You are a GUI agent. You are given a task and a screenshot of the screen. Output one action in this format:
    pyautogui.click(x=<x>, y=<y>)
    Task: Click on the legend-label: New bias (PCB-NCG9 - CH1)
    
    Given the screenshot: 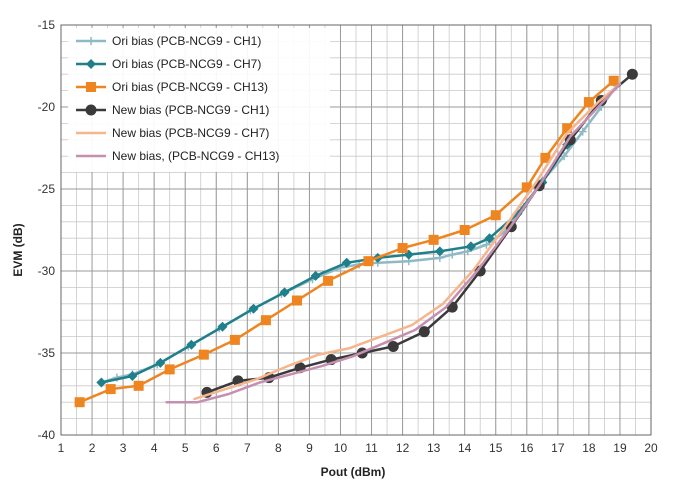 What is the action you would take?
    pyautogui.click(x=190, y=110)
    